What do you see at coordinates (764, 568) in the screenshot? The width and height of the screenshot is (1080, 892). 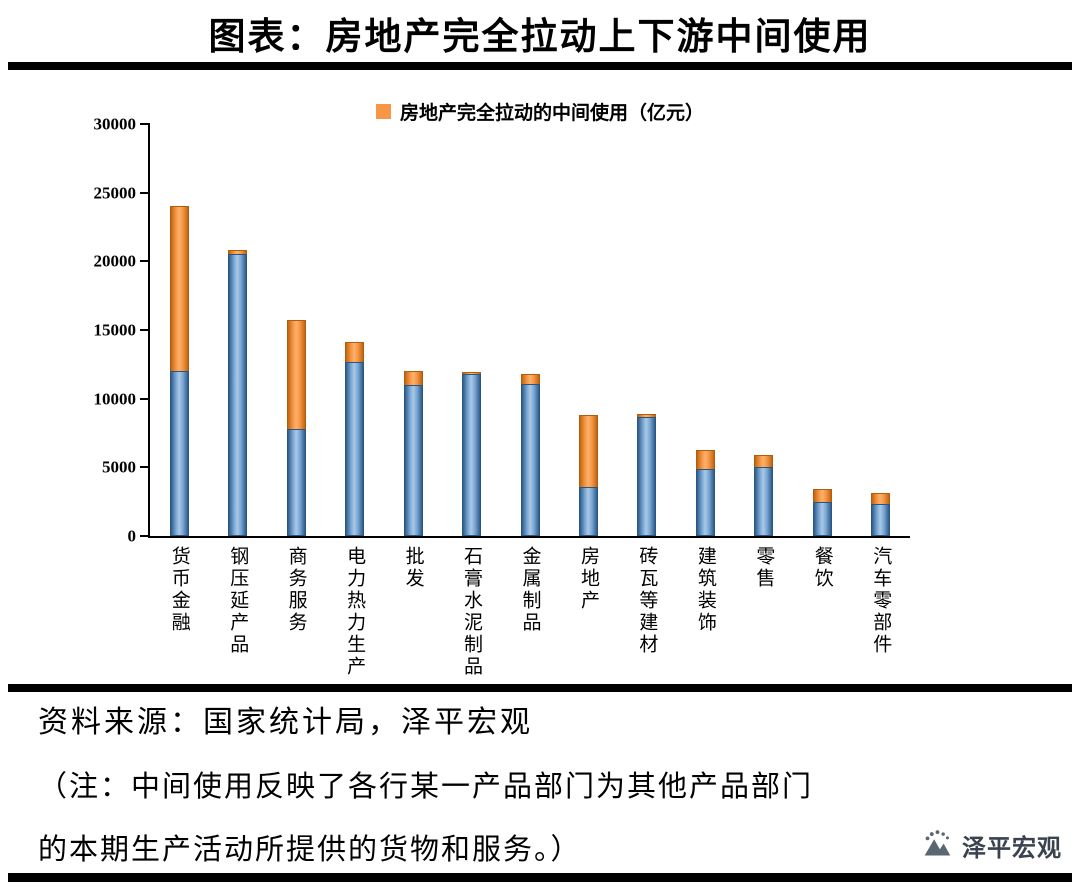 I see `x-axis-label-11: 零售` at bounding box center [764, 568].